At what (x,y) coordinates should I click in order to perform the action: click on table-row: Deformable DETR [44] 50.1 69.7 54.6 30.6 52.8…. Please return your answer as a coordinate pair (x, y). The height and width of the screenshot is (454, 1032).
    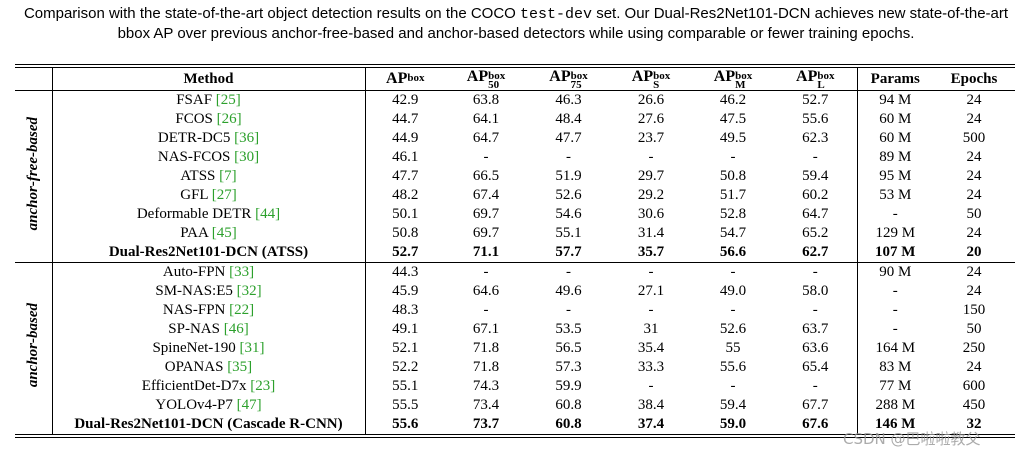
    Looking at the image, I should click on (515, 214).